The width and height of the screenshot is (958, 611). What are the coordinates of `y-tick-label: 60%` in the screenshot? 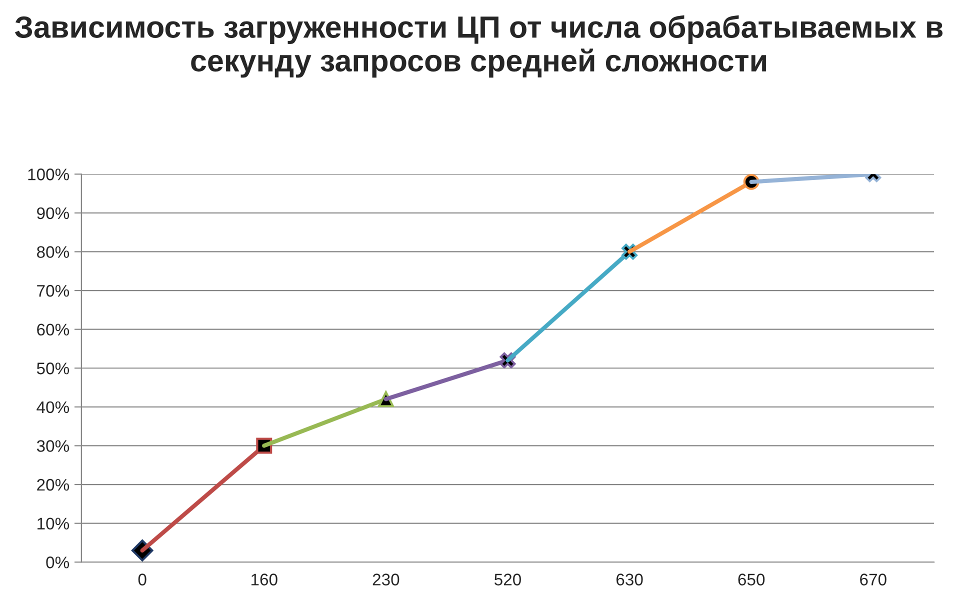 It's located at (53, 330).